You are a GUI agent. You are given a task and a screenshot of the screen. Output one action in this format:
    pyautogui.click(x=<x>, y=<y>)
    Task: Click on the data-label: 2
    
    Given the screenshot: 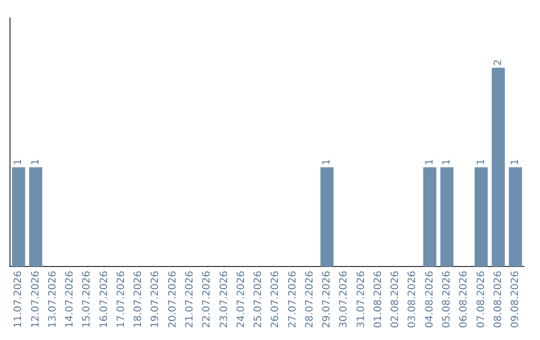 What is the action you would take?
    pyautogui.click(x=498, y=62)
    